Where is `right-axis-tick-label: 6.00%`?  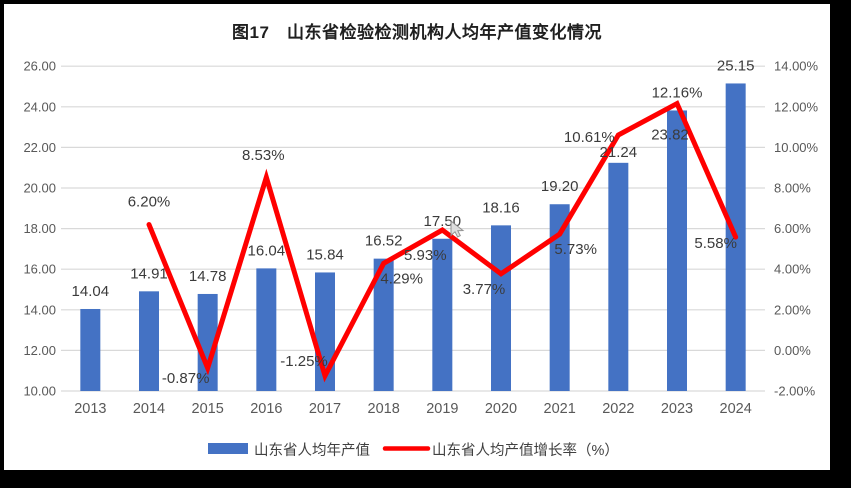 right-axis-tick-label: 6.00% is located at coordinates (792, 228).